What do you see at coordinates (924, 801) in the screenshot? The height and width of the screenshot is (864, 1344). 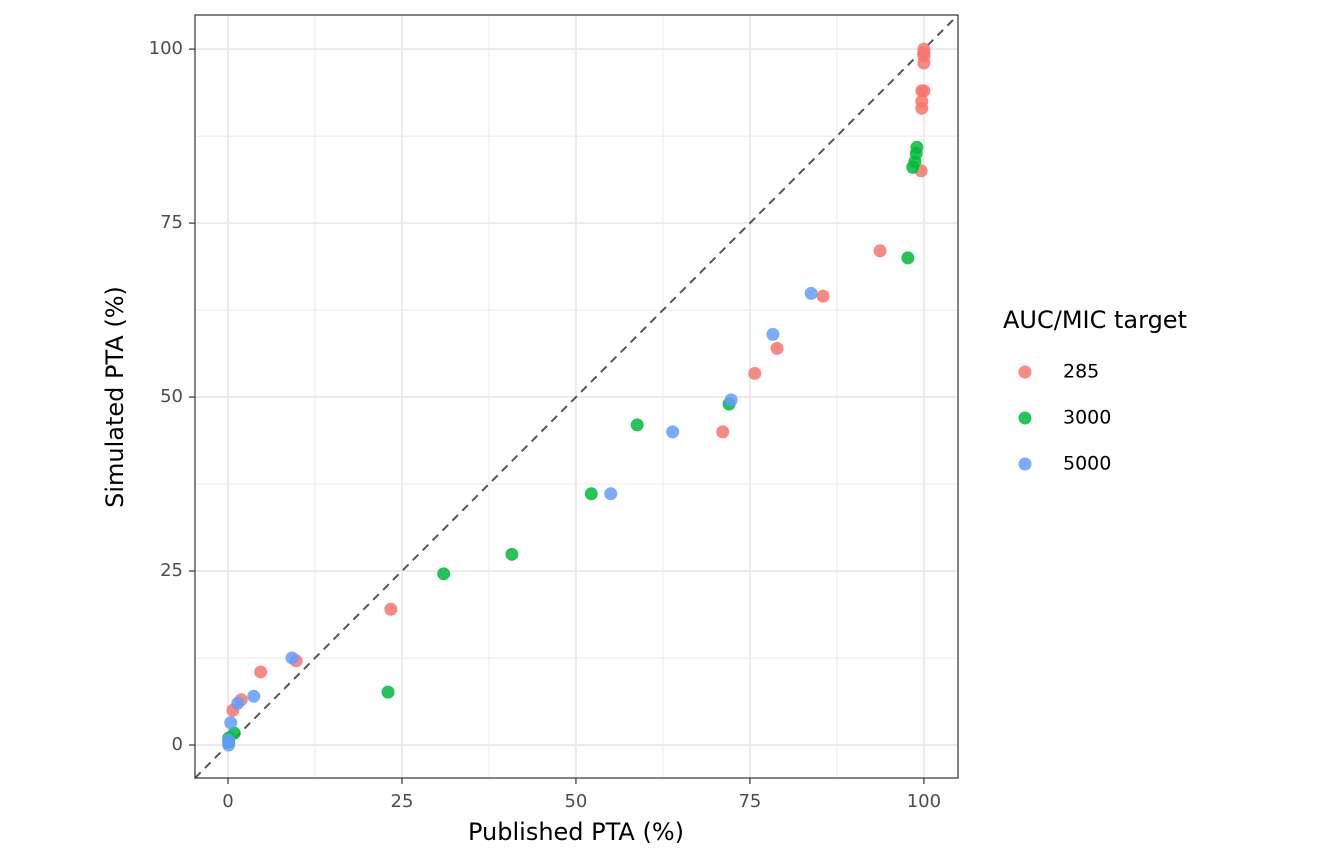 I see `x-tick-label: 100` at bounding box center [924, 801].